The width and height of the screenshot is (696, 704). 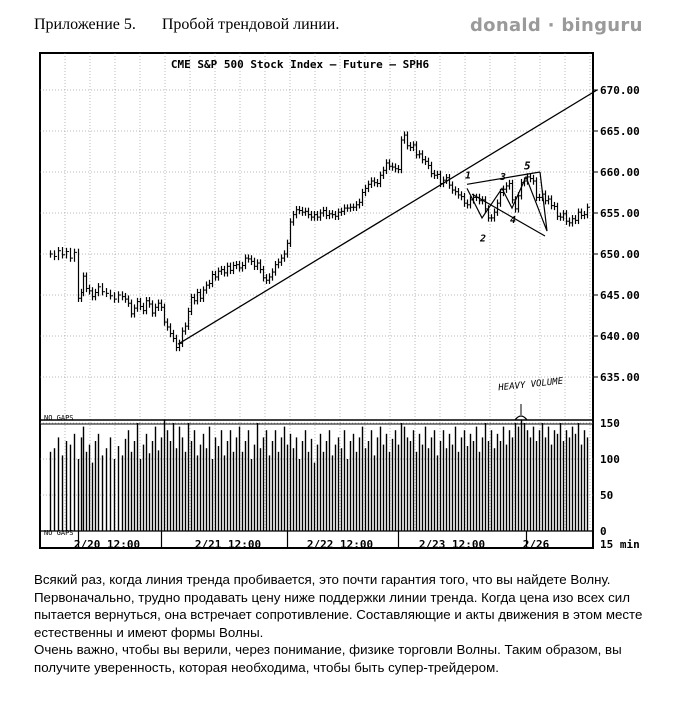 I want to click on wave-upper-line, so click(x=503, y=178).